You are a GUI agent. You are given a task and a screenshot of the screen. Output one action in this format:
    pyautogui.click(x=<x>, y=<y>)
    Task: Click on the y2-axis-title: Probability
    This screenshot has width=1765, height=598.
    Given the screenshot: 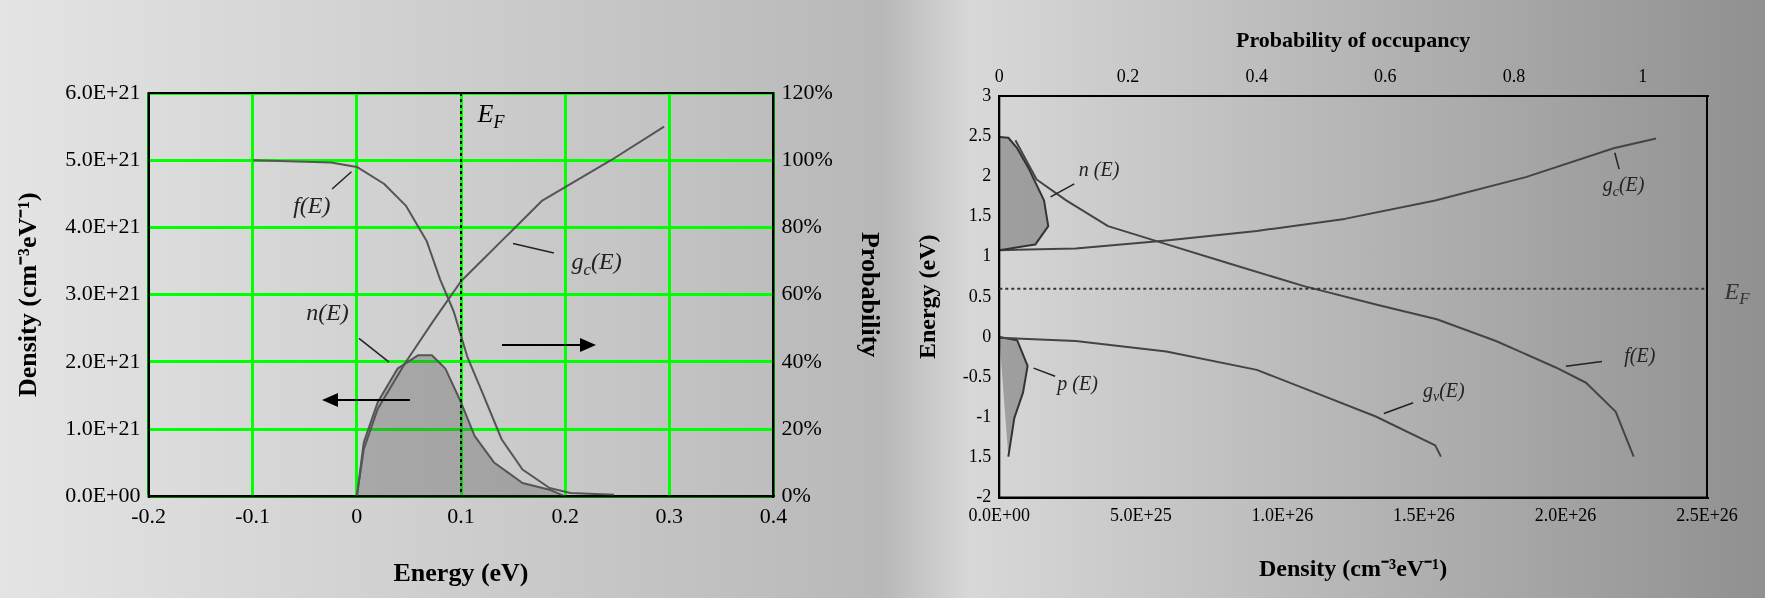 What is the action you would take?
    pyautogui.click(x=870, y=295)
    